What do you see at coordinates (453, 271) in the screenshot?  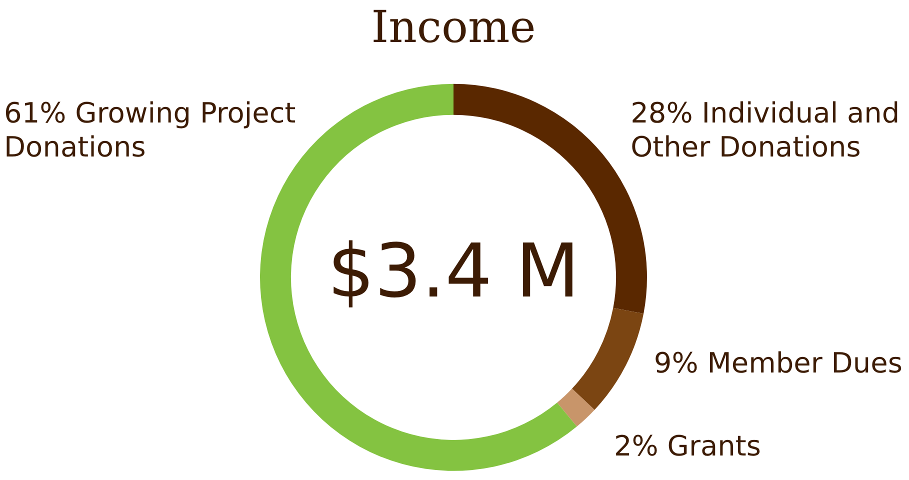 I see `text: $3.4 M` at bounding box center [453, 271].